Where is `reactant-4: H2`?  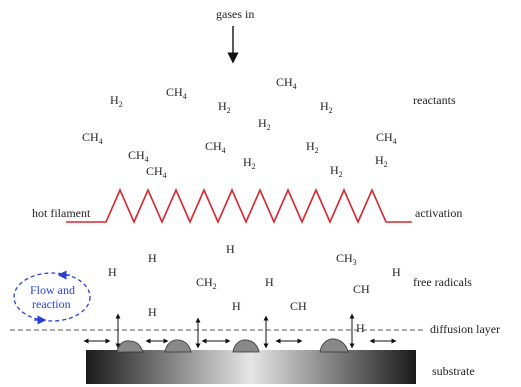 reactant-4: H2 is located at coordinates (326, 107).